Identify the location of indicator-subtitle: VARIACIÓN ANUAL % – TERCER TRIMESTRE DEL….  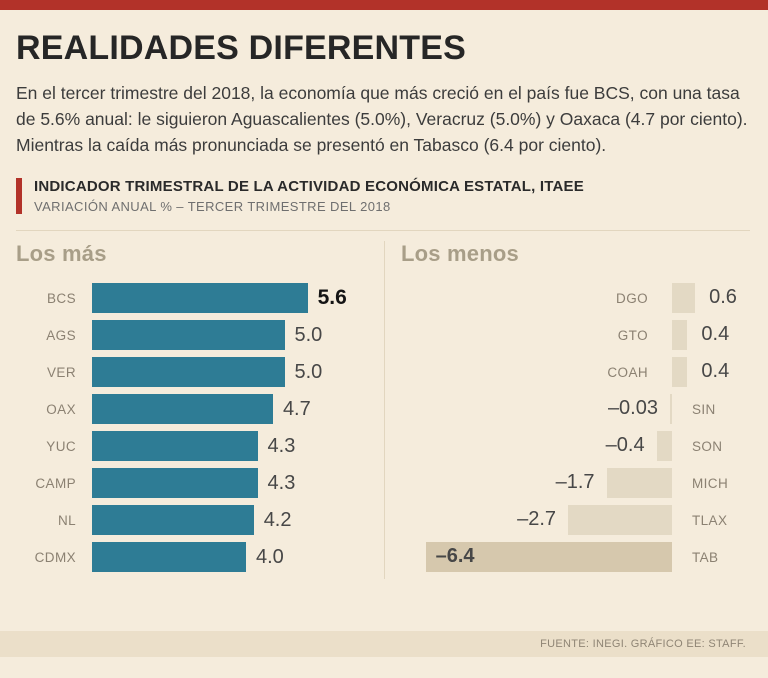
(212, 206).